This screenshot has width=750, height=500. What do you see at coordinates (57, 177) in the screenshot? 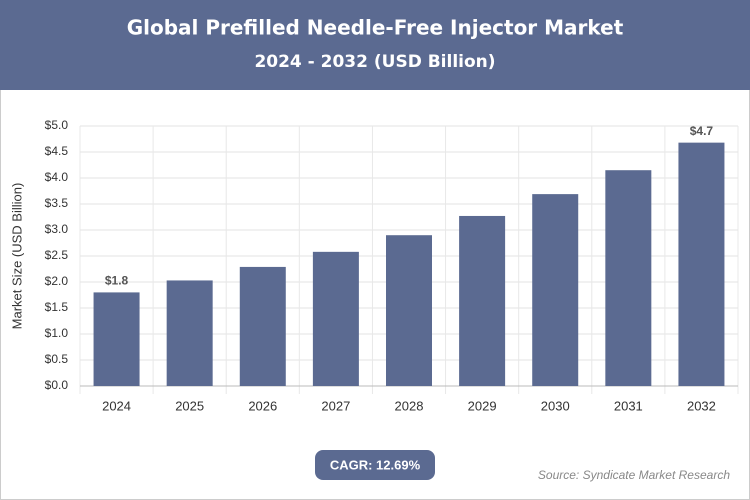
I see `y-tick-label: $4.0` at bounding box center [57, 177].